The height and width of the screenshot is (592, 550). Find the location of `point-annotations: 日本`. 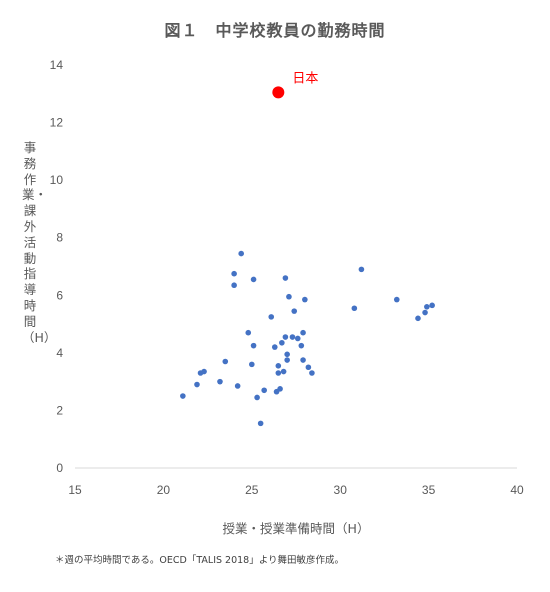

point-annotations: 日本 is located at coordinates (305, 78).